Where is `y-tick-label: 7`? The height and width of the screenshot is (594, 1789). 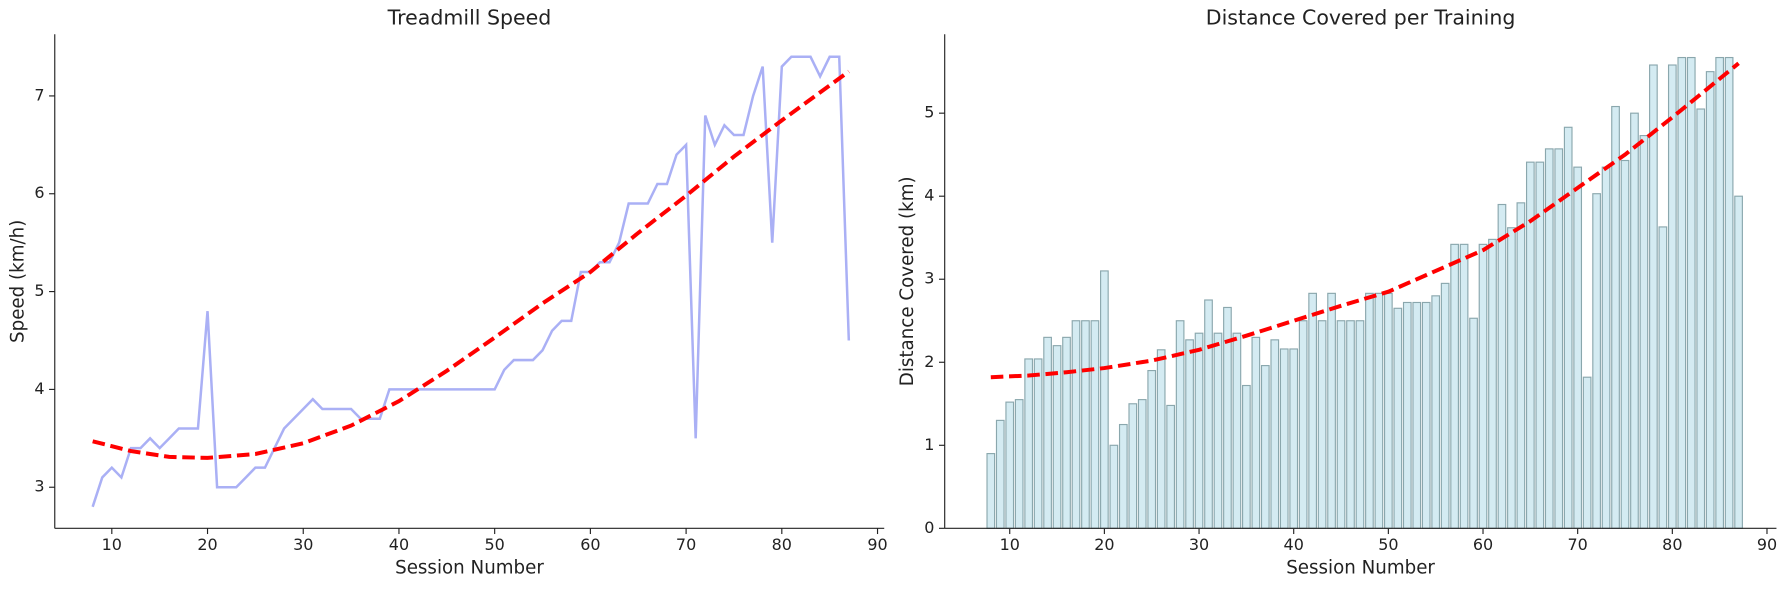 y-tick-label: 7 is located at coordinates (39, 94).